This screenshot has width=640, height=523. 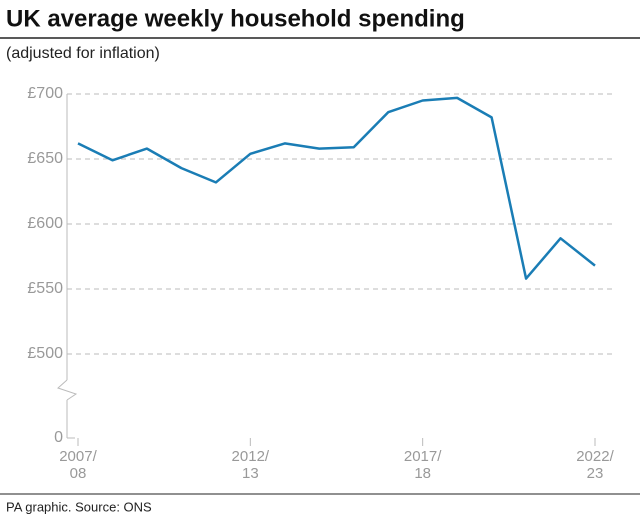 What do you see at coordinates (235, 18) in the screenshot?
I see `chart-title: UK average weekly household spending` at bounding box center [235, 18].